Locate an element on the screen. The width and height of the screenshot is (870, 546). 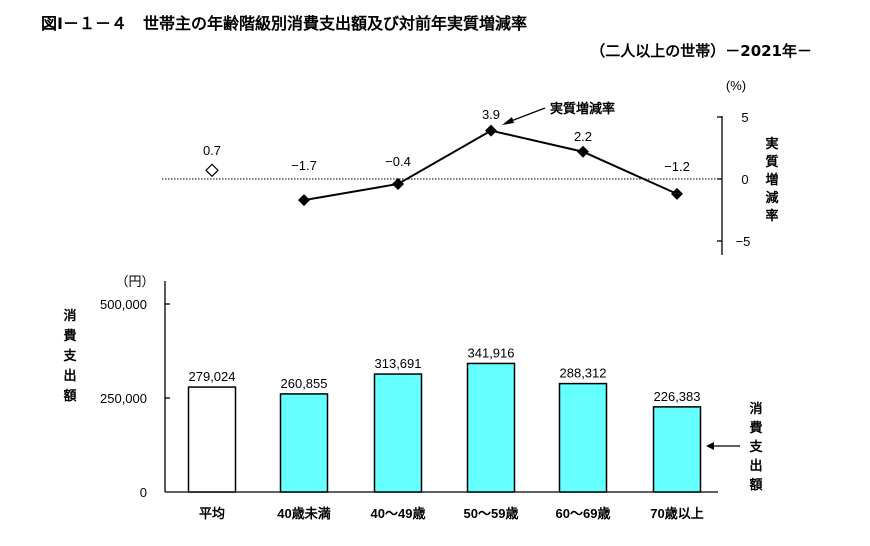
category-label: 平均 is located at coordinates (212, 513).